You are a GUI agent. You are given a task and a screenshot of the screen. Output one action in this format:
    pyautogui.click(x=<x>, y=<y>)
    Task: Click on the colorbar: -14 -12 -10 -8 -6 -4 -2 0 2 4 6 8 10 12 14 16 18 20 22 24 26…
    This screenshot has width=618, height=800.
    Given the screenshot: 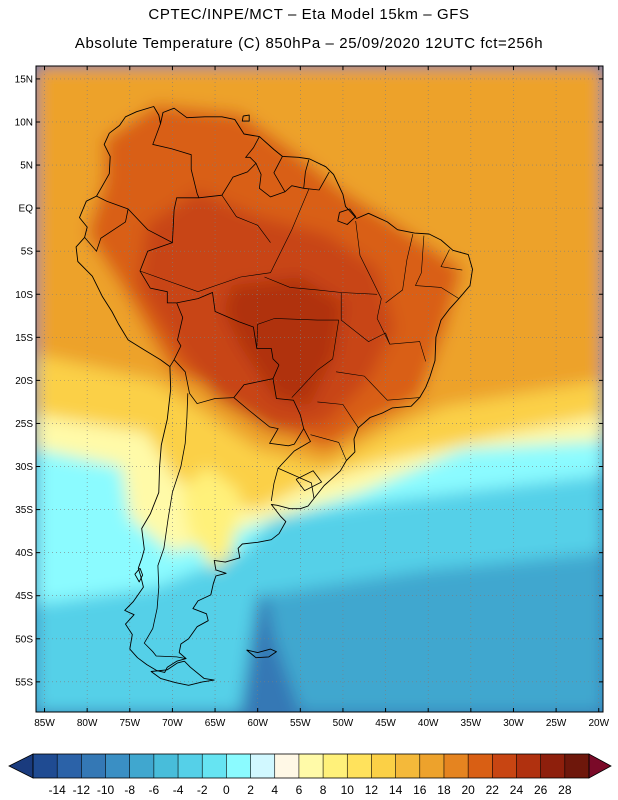 What is the action you would take?
    pyautogui.click(x=310, y=775)
    